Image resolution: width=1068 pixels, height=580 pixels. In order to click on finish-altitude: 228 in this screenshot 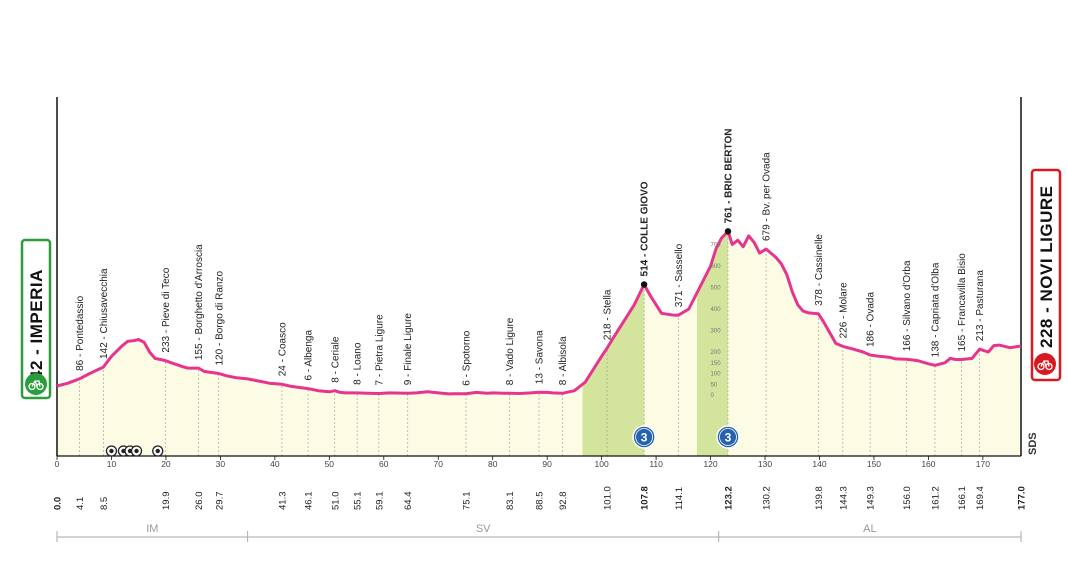, I will do `click(1046, 333)`.